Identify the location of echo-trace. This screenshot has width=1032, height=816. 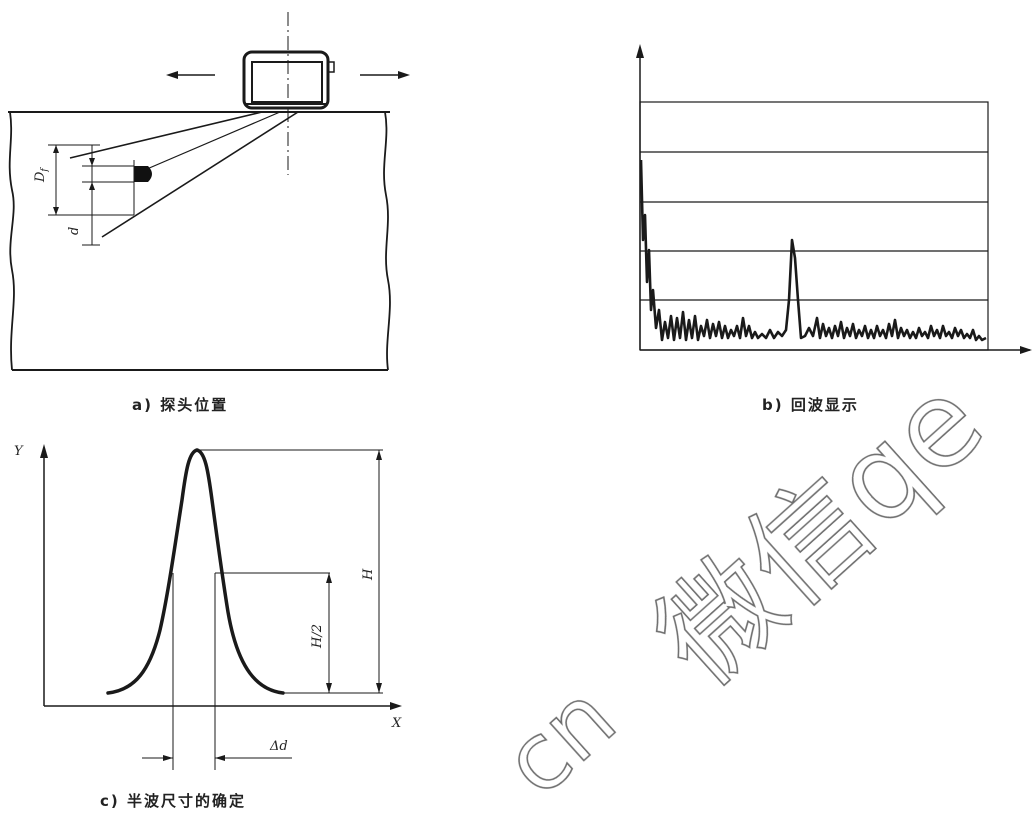
(813, 250).